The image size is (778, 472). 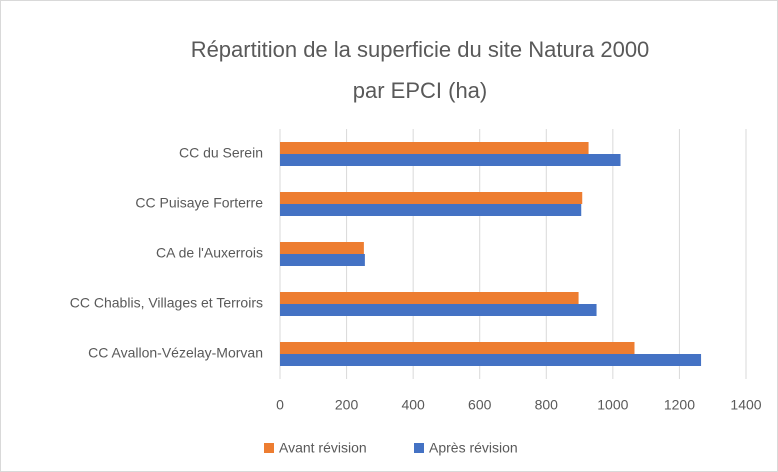 What do you see at coordinates (547, 405) in the screenshot?
I see `x-tick-label: 800` at bounding box center [547, 405].